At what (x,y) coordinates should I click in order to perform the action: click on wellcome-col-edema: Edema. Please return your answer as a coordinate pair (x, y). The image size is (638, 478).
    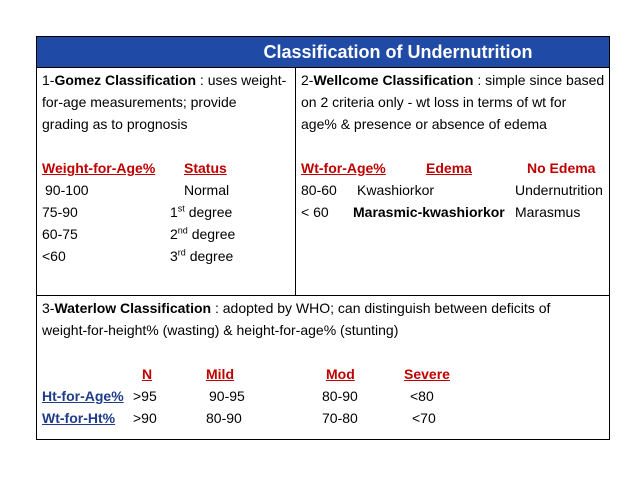
    Looking at the image, I should click on (449, 168).